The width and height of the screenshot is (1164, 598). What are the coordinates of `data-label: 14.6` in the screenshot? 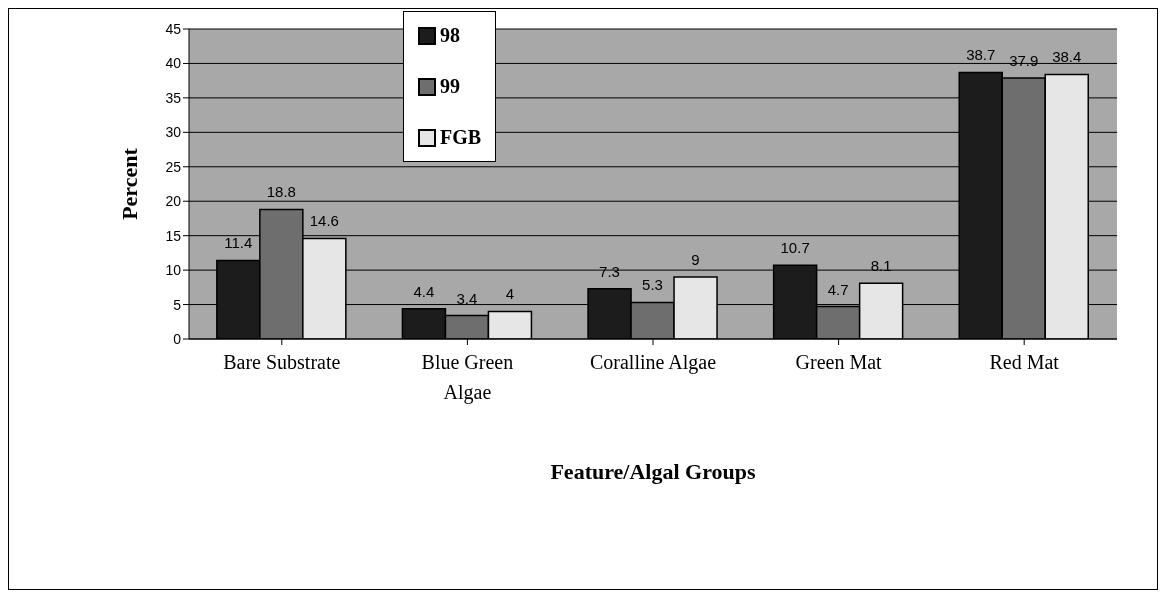 It's located at (324, 221).